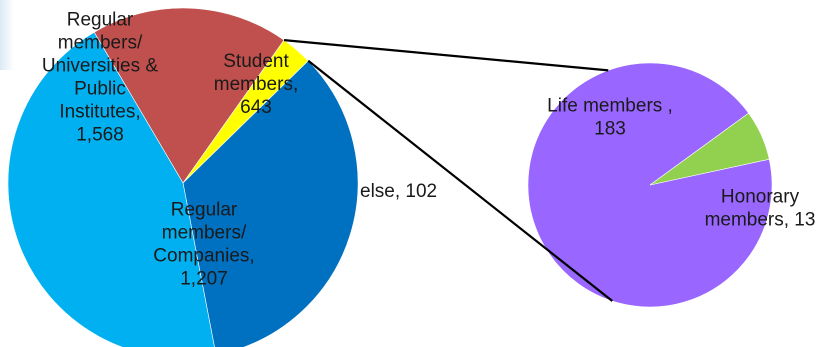 The width and height of the screenshot is (825, 347). What do you see at coordinates (610, 118) in the screenshot?
I see `sub-pie-data-label: Life members , 183` at bounding box center [610, 118].